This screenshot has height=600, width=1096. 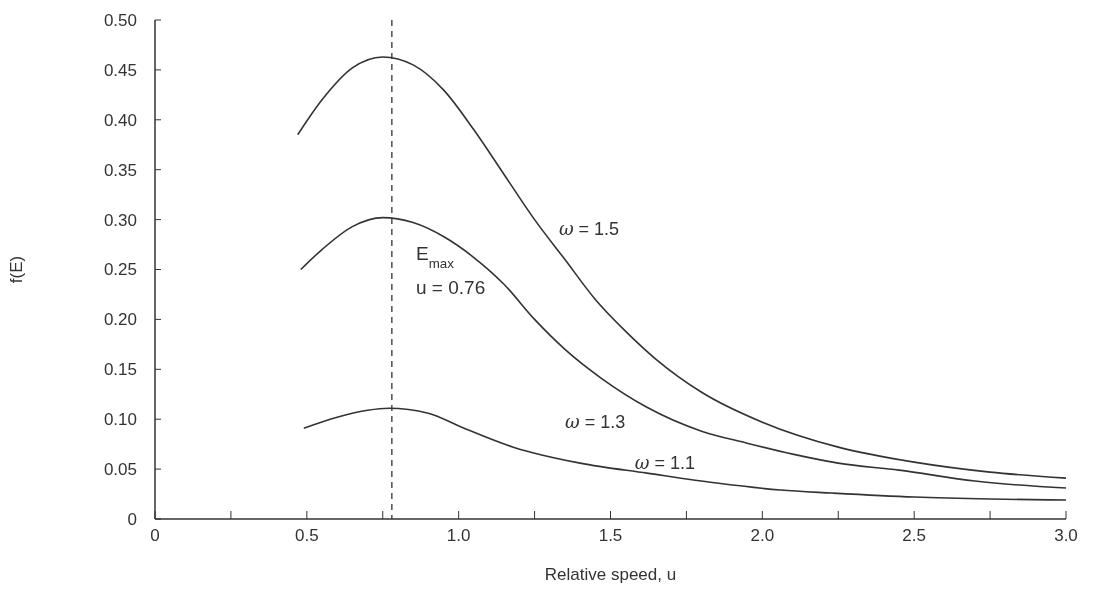 What do you see at coordinates (120, 420) in the screenshot?
I see `y-tick-label: 0.10` at bounding box center [120, 420].